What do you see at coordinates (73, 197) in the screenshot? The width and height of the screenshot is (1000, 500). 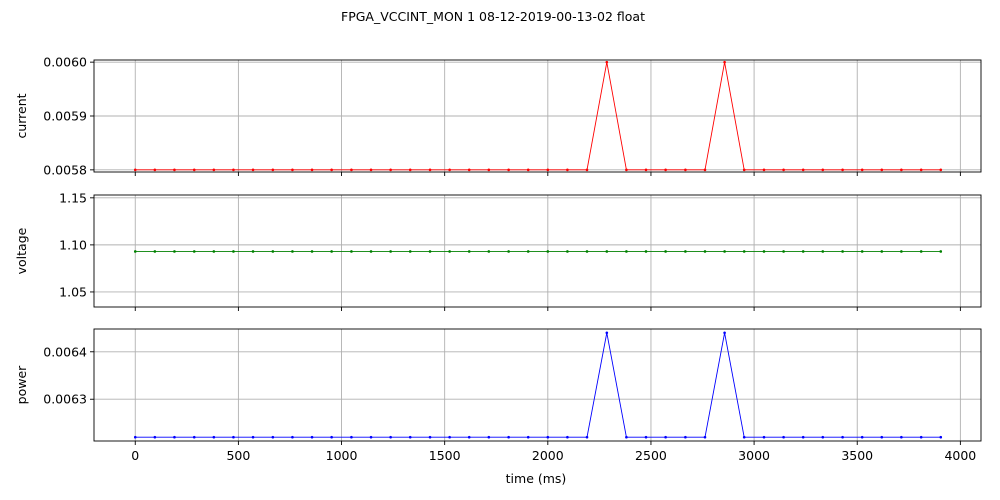 I see `y-tick-label: 1.15` at bounding box center [73, 197].